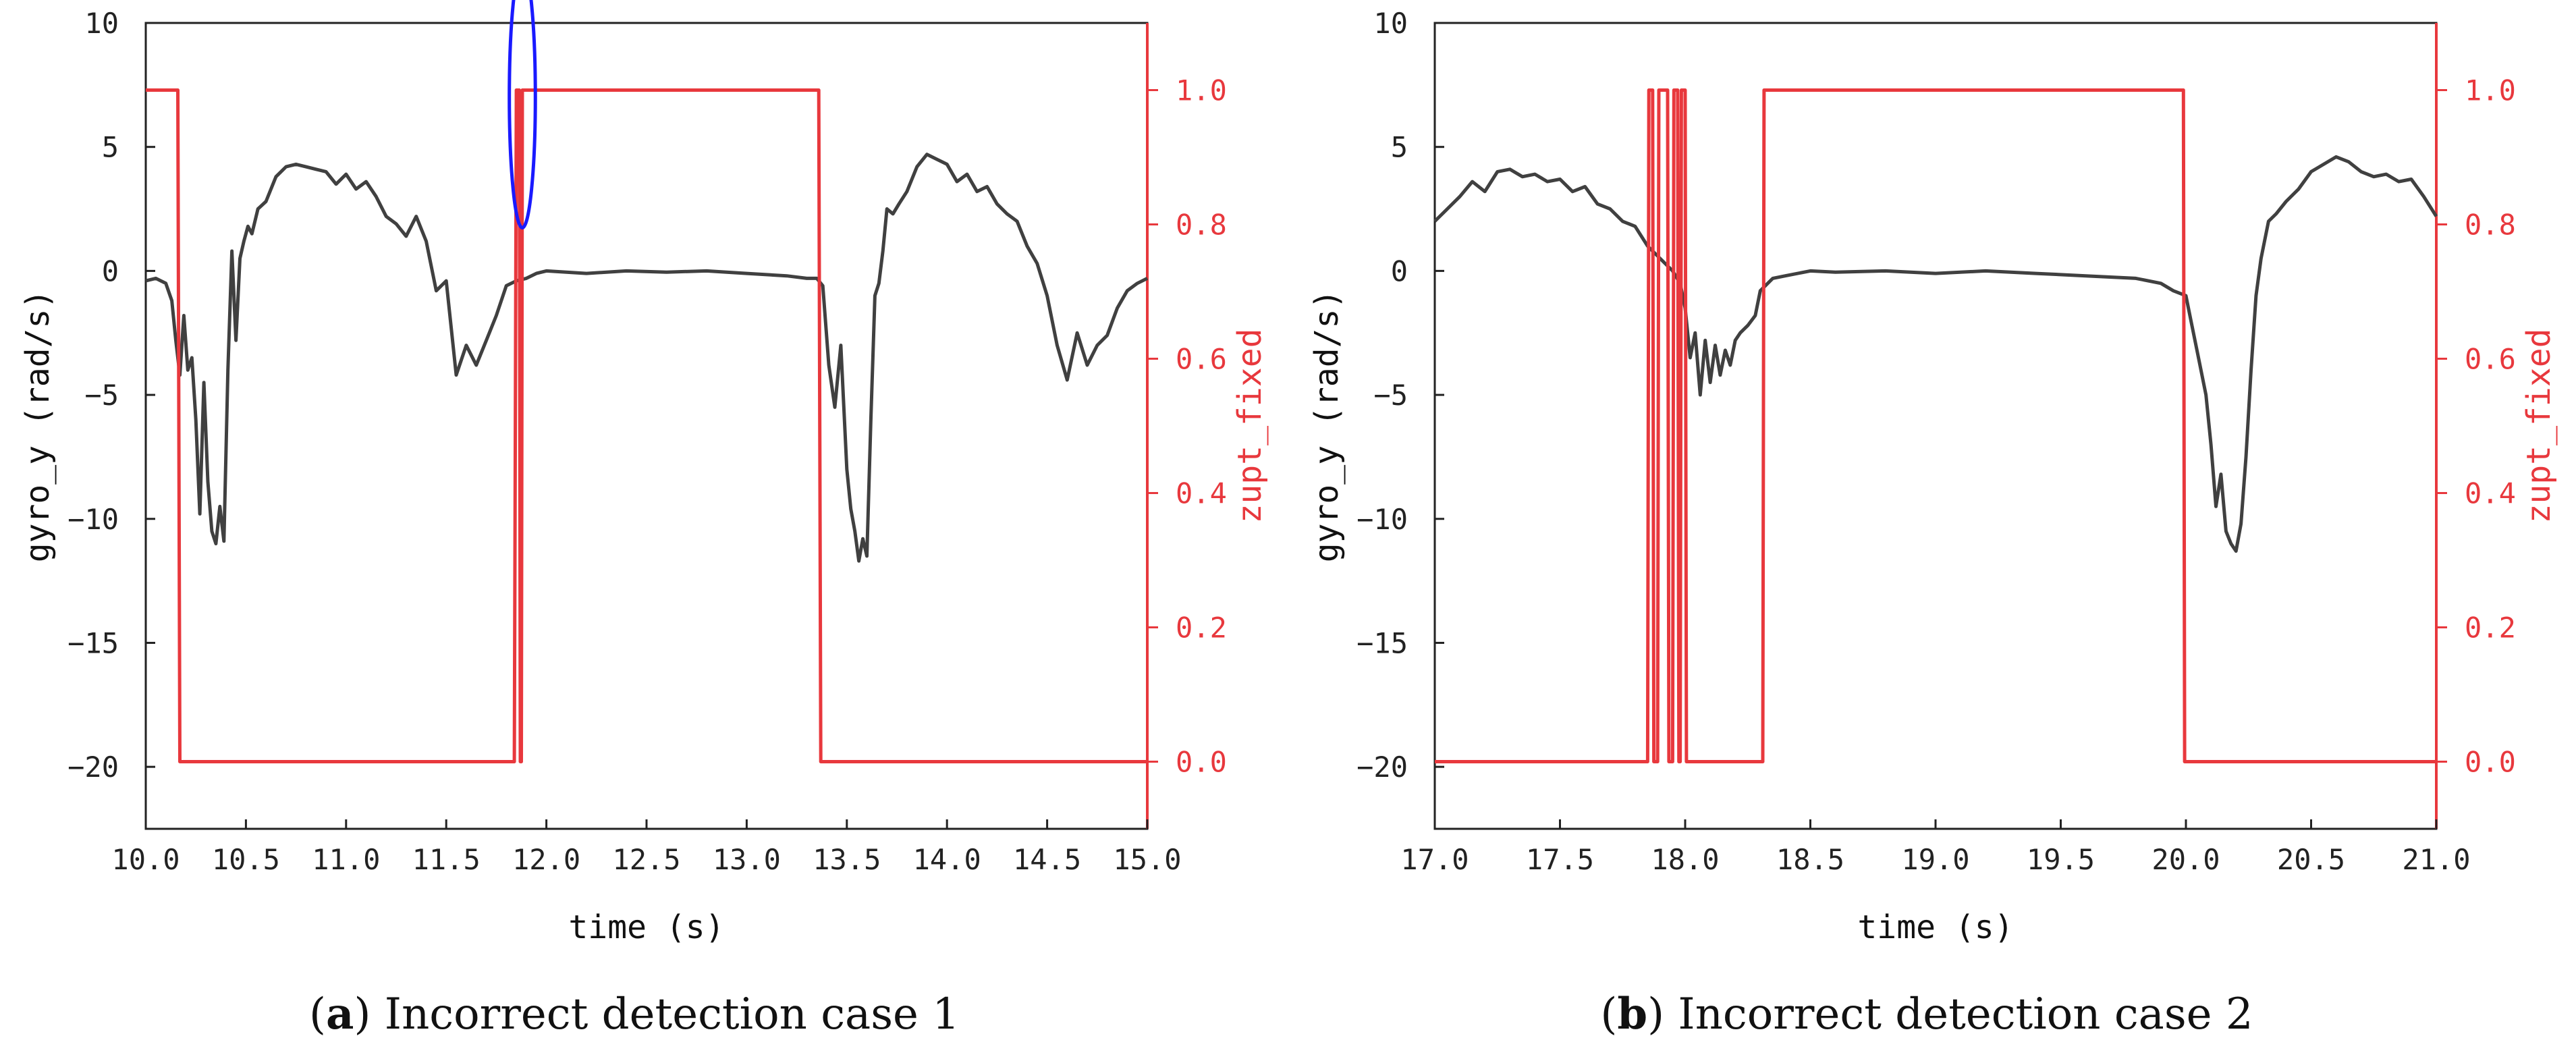  What do you see at coordinates (1560, 859) in the screenshot?
I see `x-tick-label: 17.5` at bounding box center [1560, 859].